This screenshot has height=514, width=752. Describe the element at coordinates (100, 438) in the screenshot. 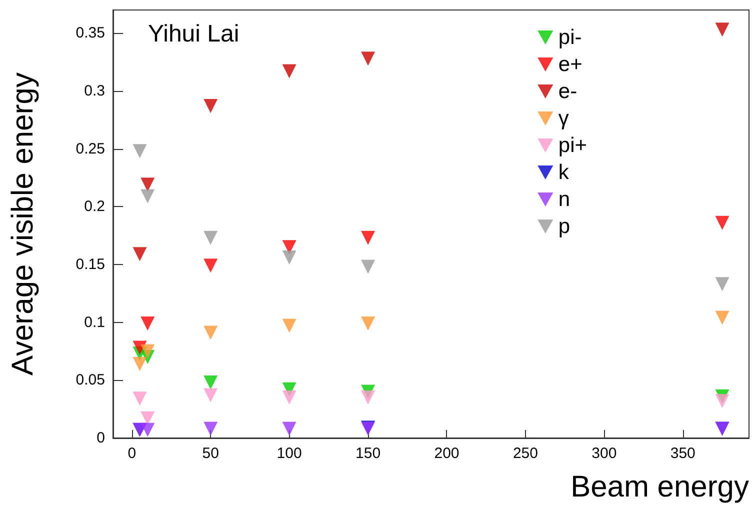

I see `y-tick-label: 0` at that location.